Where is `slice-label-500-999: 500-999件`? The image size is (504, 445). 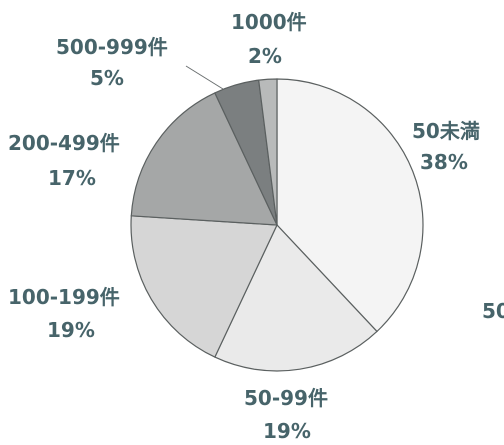 slice-label-500-999: 500-999件 is located at coordinates (112, 47).